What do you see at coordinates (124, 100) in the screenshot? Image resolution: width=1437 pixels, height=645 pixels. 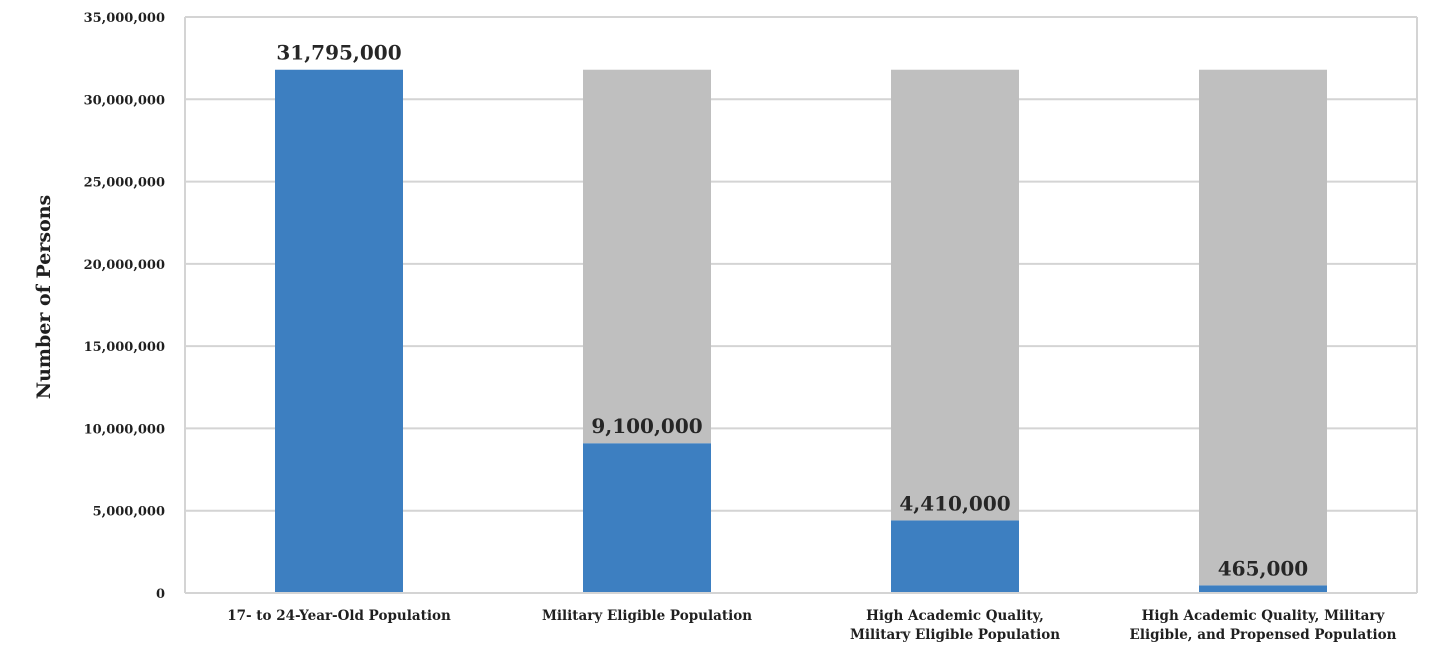 I see `y-tick-label: 30,000,000` at bounding box center [124, 100].